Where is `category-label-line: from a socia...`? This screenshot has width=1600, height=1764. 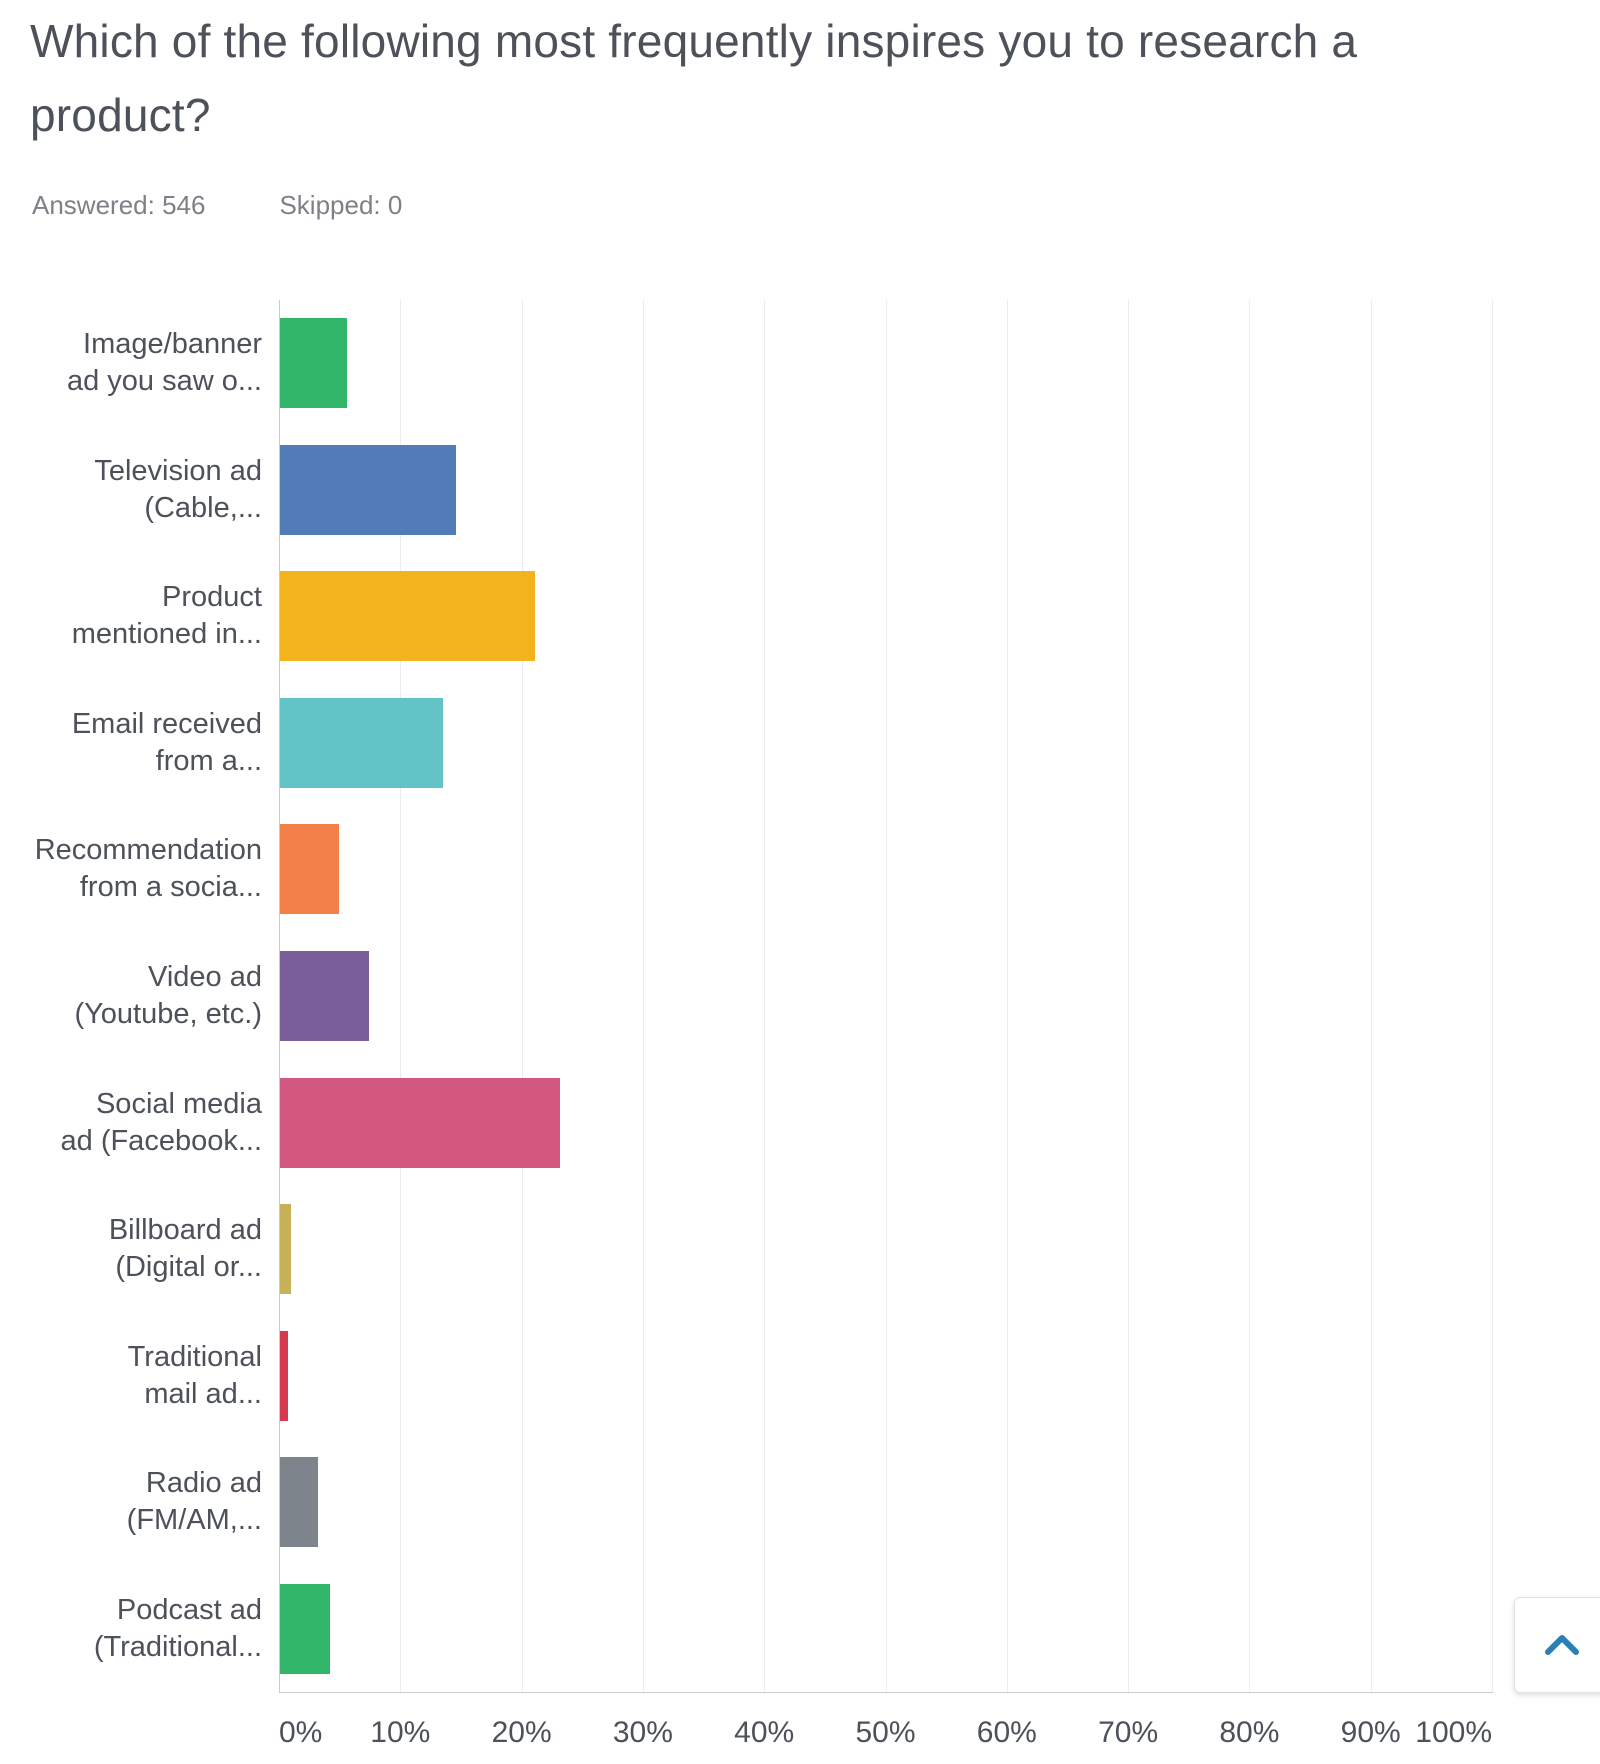
category-label-line: from a socia... is located at coordinates (170, 887).